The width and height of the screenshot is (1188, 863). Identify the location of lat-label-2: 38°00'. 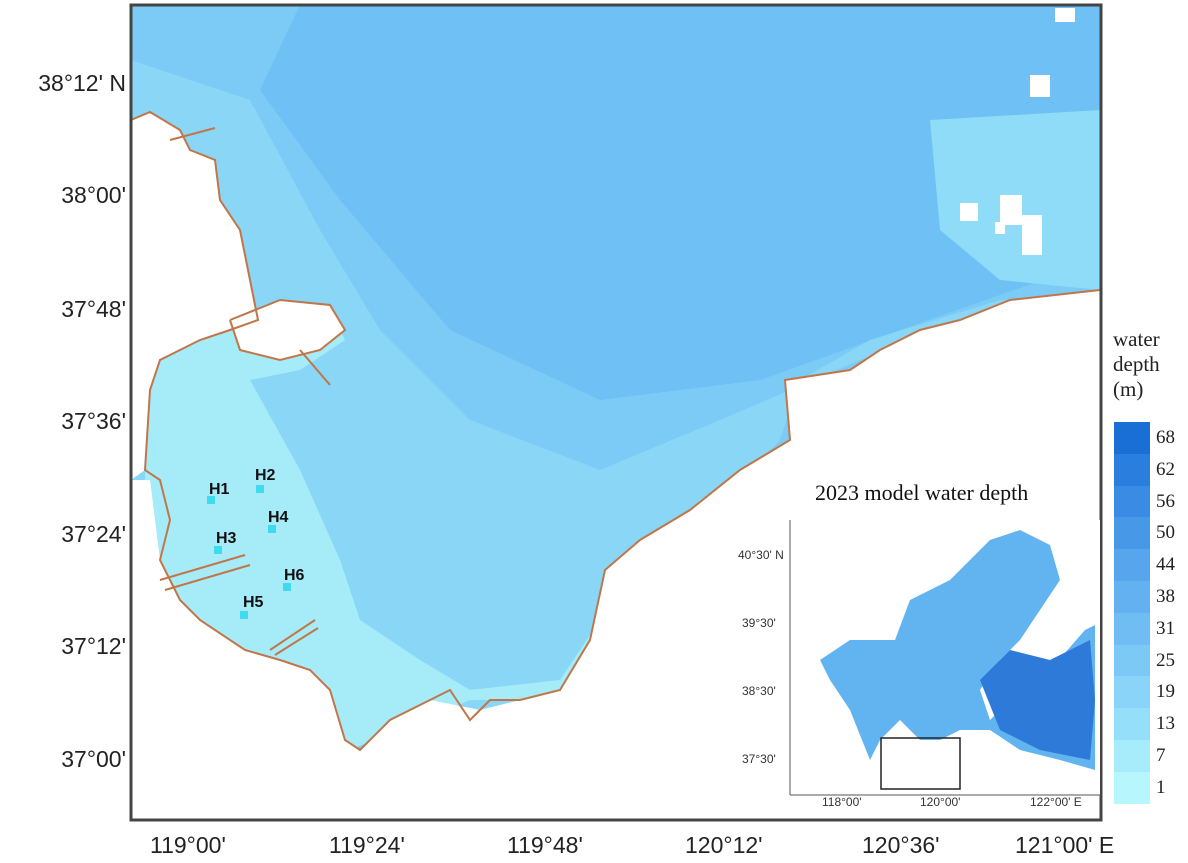
(93, 195).